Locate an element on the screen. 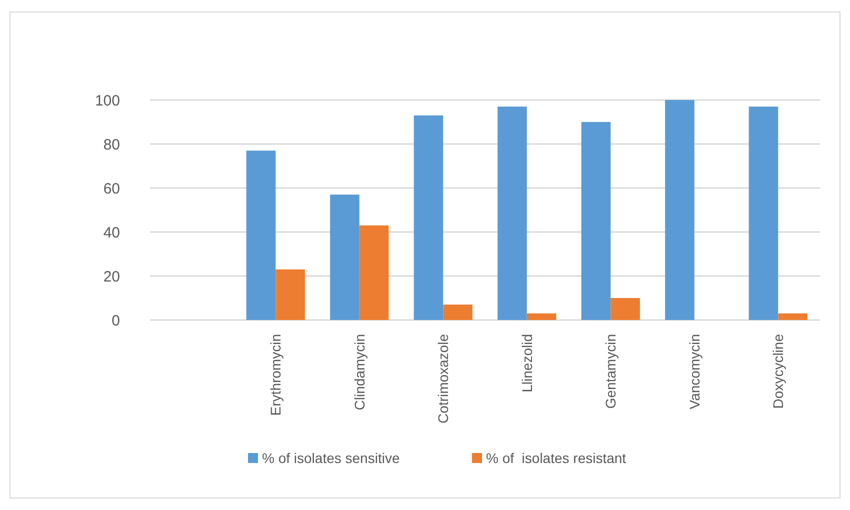  x-tick-label: Doxycycline is located at coordinates (778, 371).